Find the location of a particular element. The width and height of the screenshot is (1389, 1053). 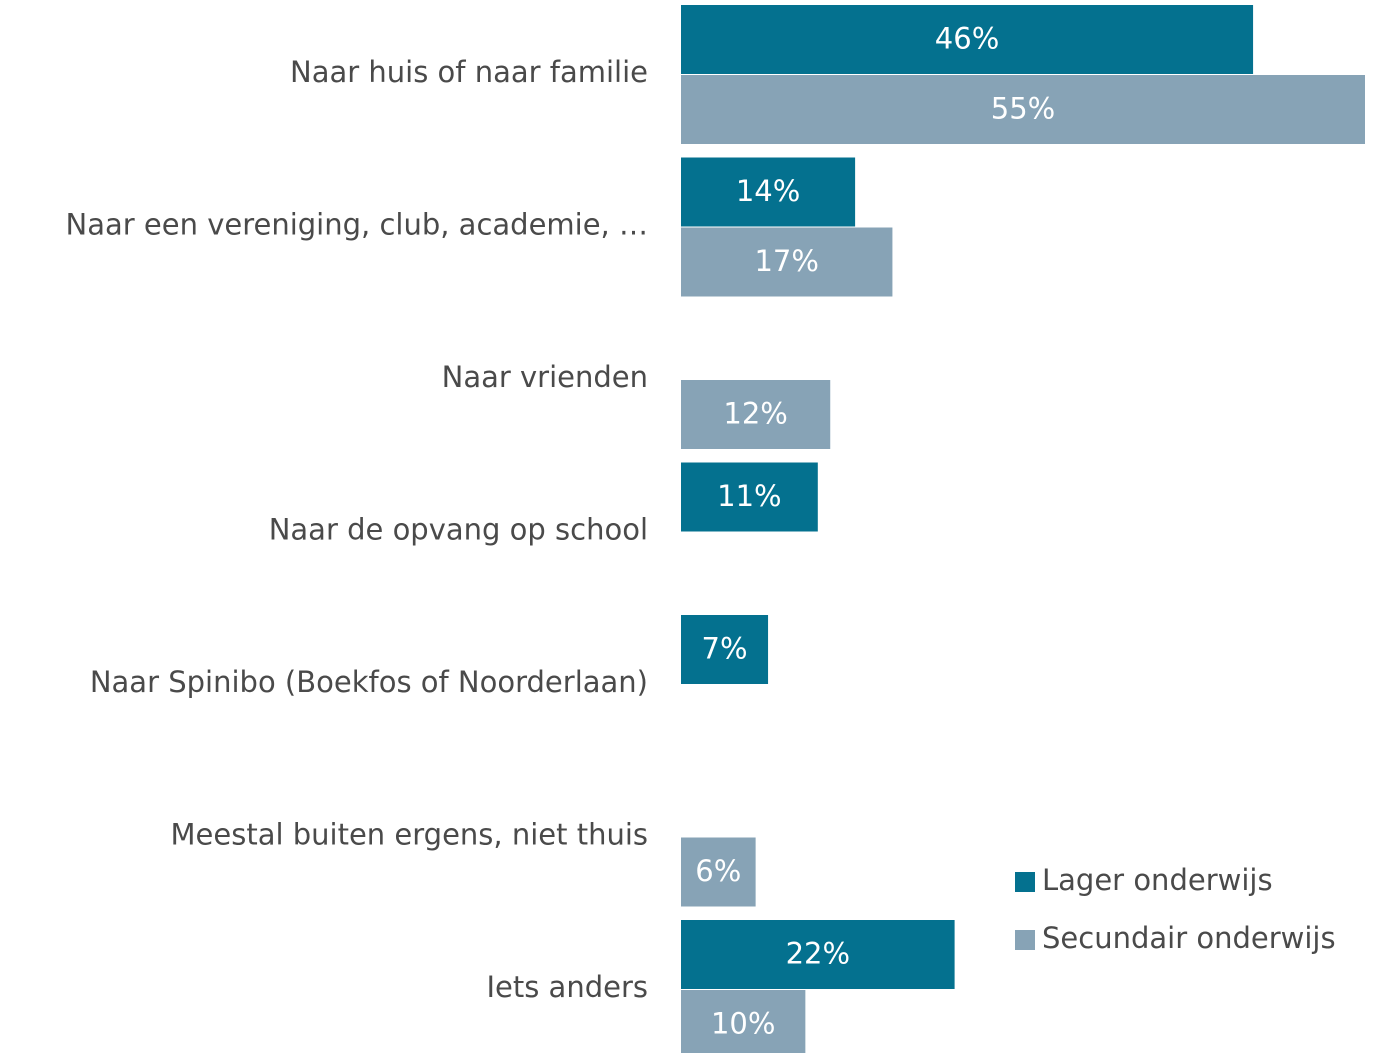

value-label: 12% is located at coordinates (755, 414).